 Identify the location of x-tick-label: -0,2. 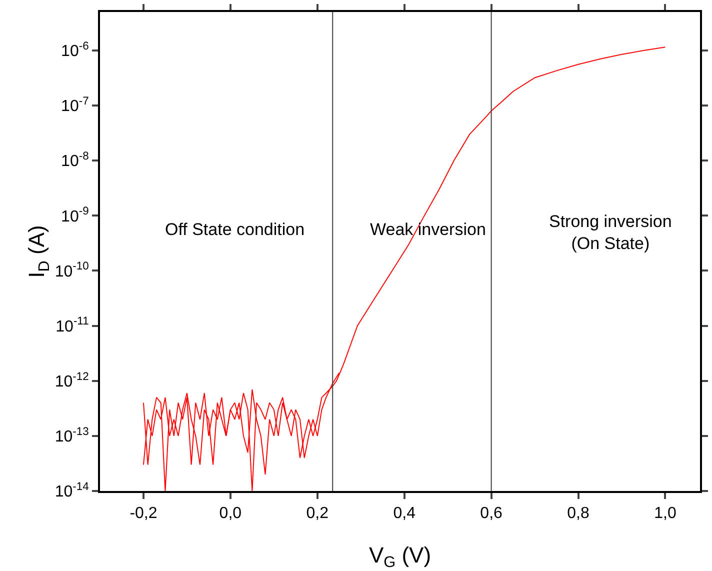
(144, 513).